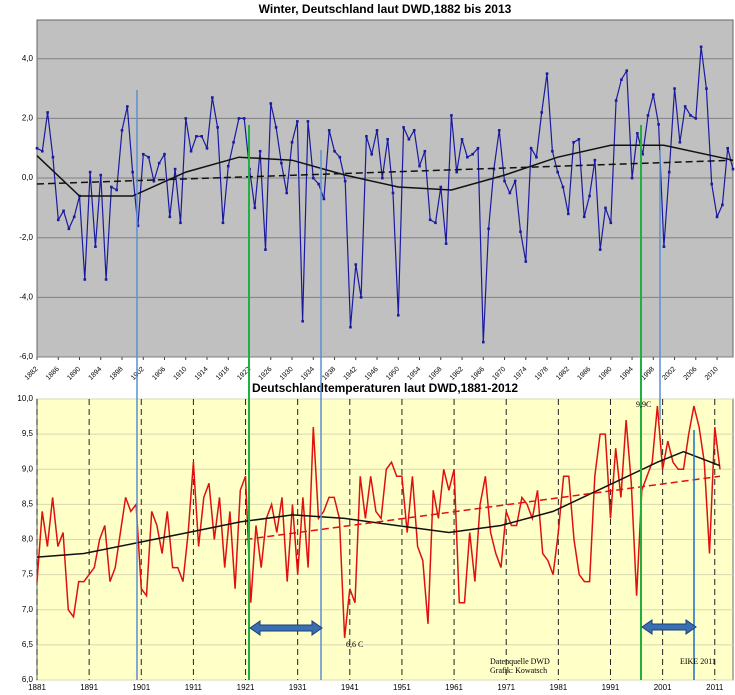 This screenshot has width=735, height=695. Describe the element at coordinates (584, 374) in the screenshot. I see `x-tick-label: 1986` at that location.